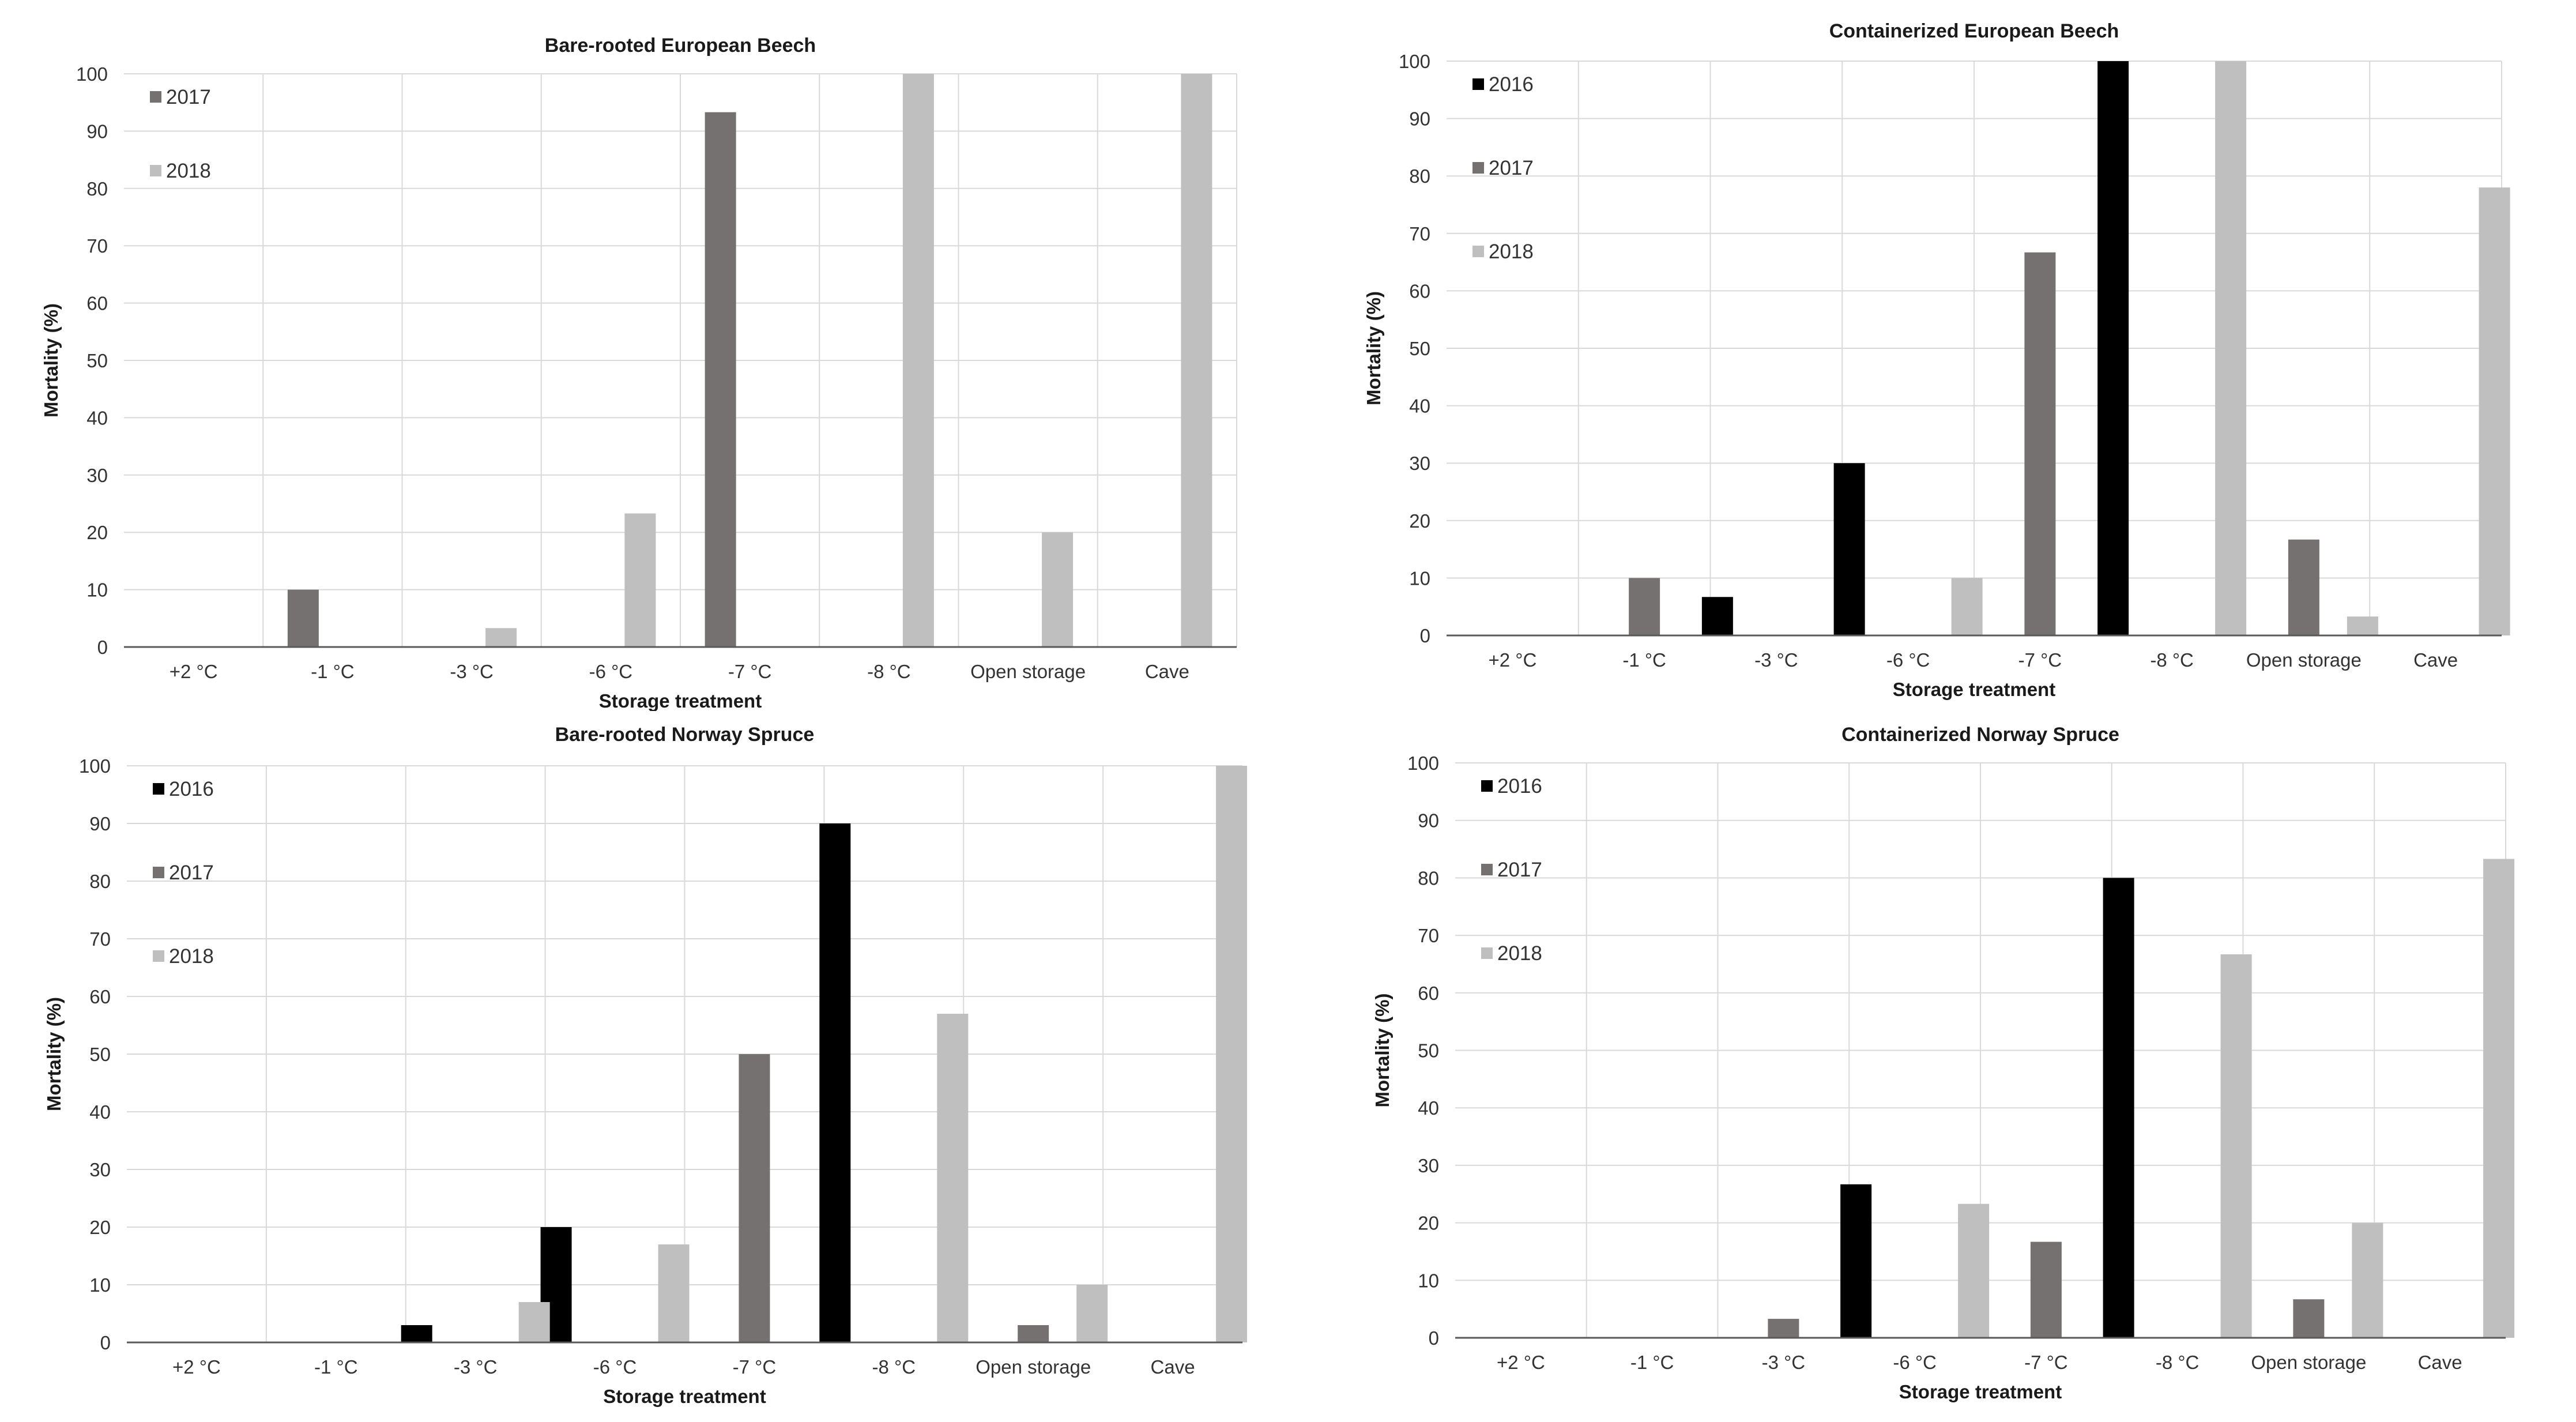 The image size is (2576, 1422). What do you see at coordinates (1974, 31) in the screenshot?
I see `chart-title: Containerized European Beech` at bounding box center [1974, 31].